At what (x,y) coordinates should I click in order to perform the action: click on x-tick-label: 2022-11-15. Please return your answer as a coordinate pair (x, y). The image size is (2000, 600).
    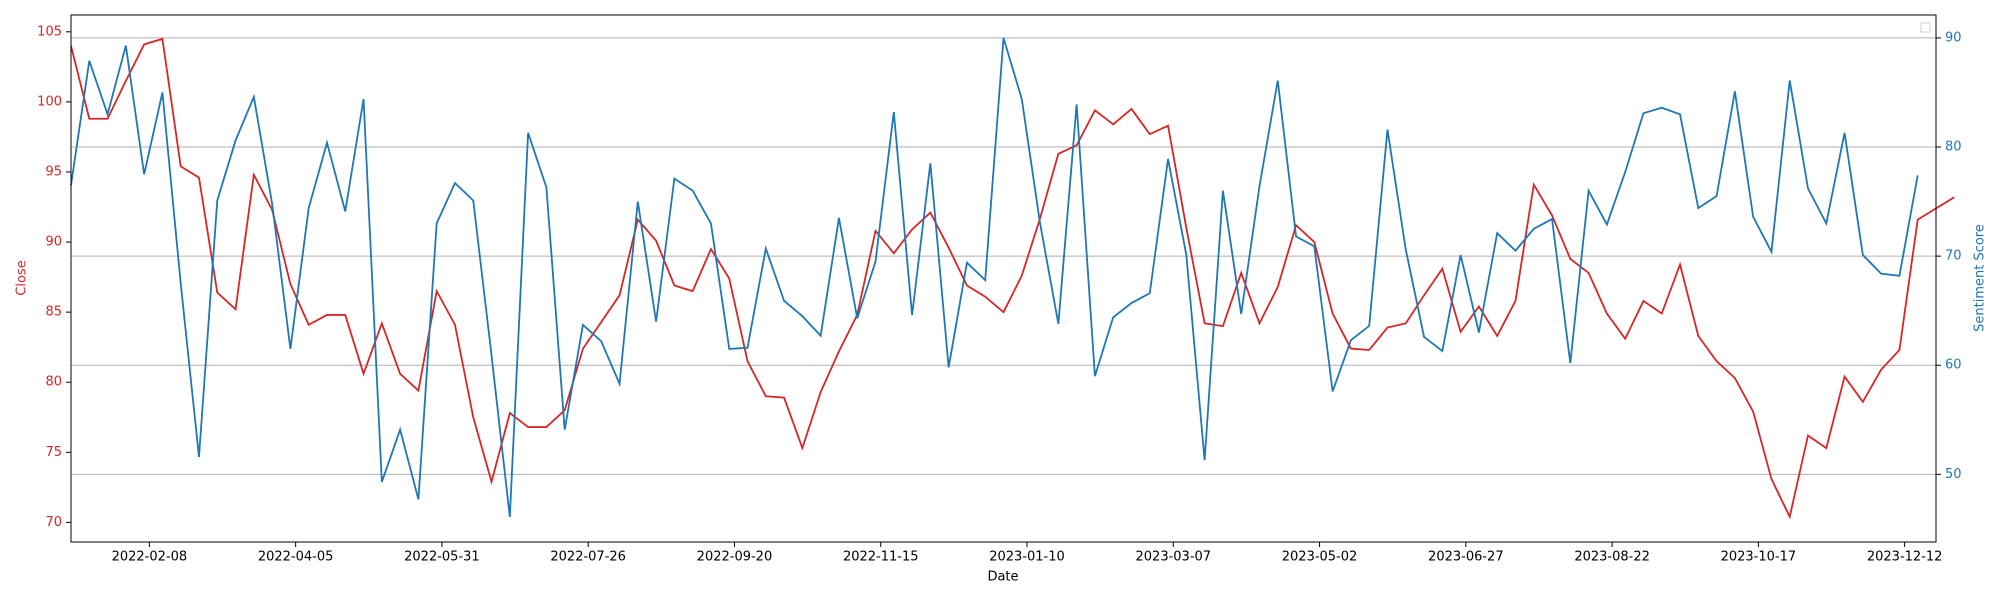
    Looking at the image, I should click on (881, 557).